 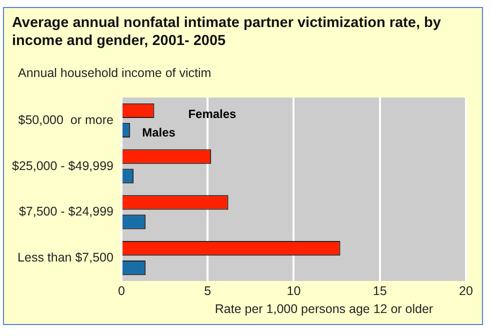 I want to click on y-tick-label: $50,000 or more, so click(x=66, y=119).